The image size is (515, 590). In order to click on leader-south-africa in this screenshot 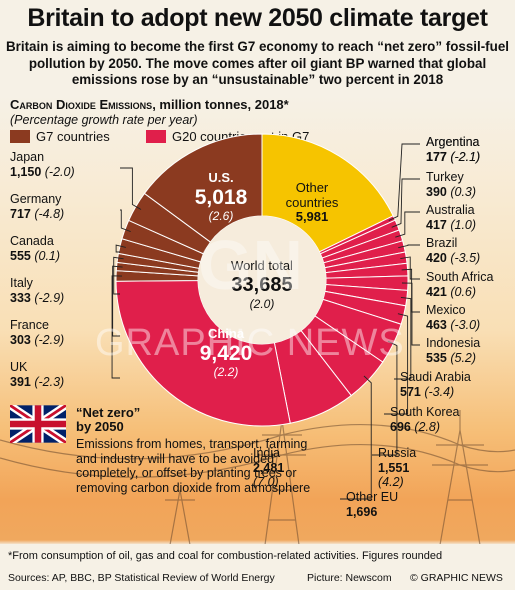, I will do `click(410, 268)`.